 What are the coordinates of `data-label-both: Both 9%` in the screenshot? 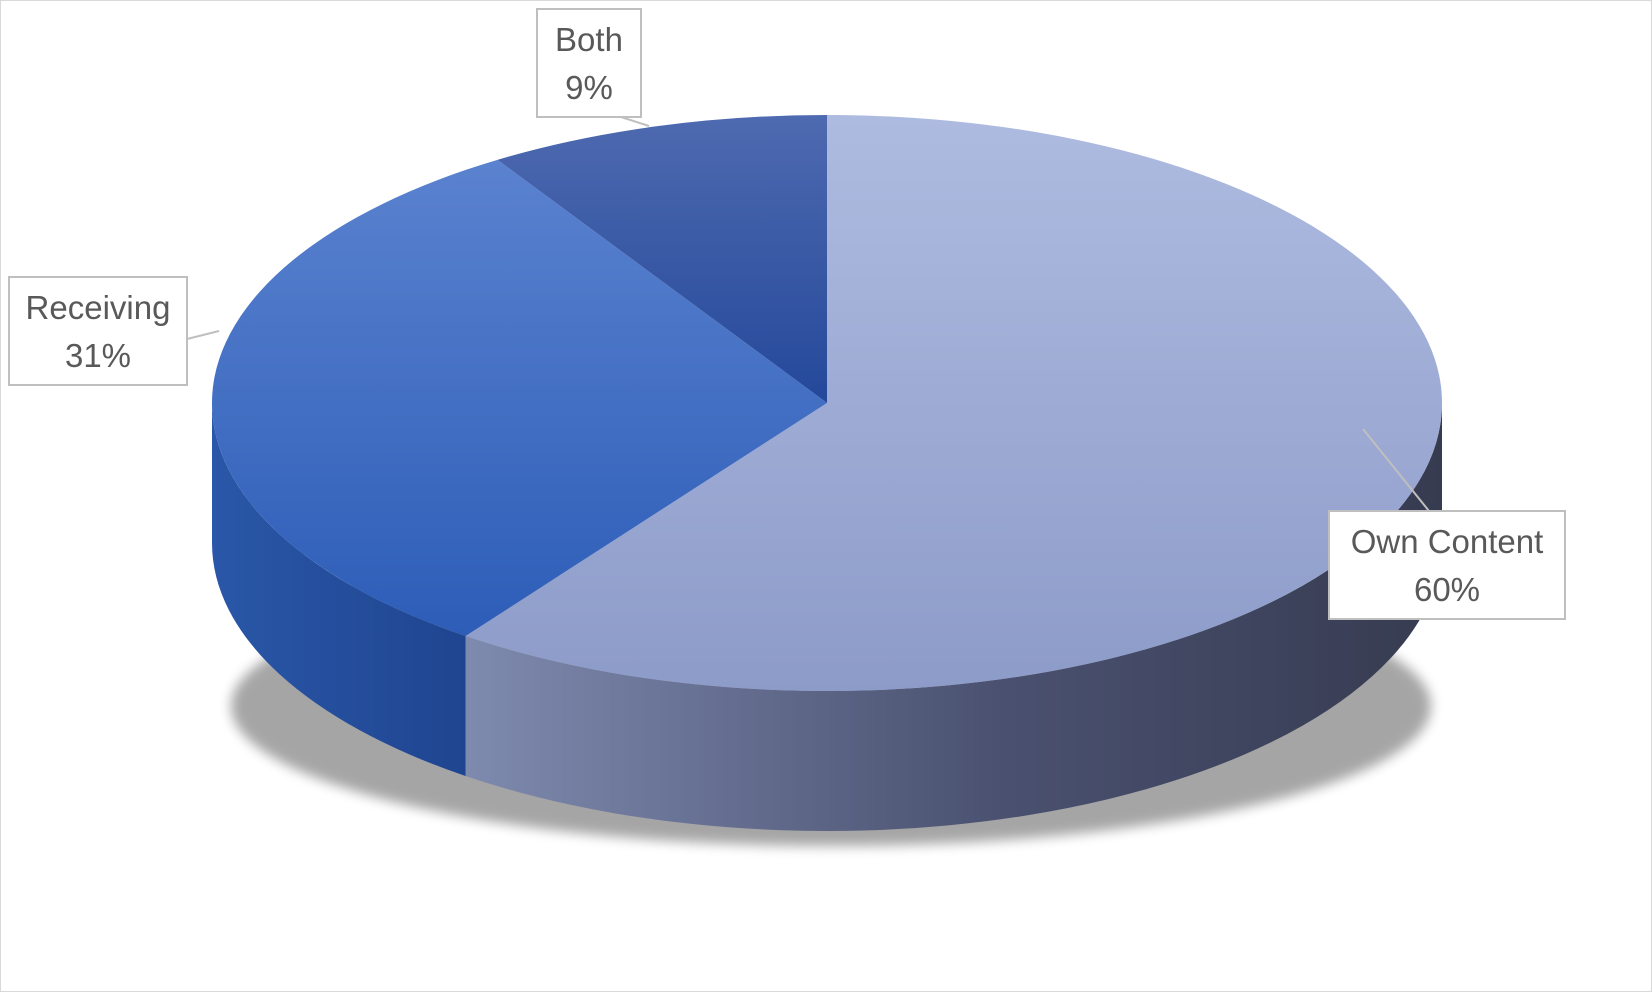 It's located at (589, 63).